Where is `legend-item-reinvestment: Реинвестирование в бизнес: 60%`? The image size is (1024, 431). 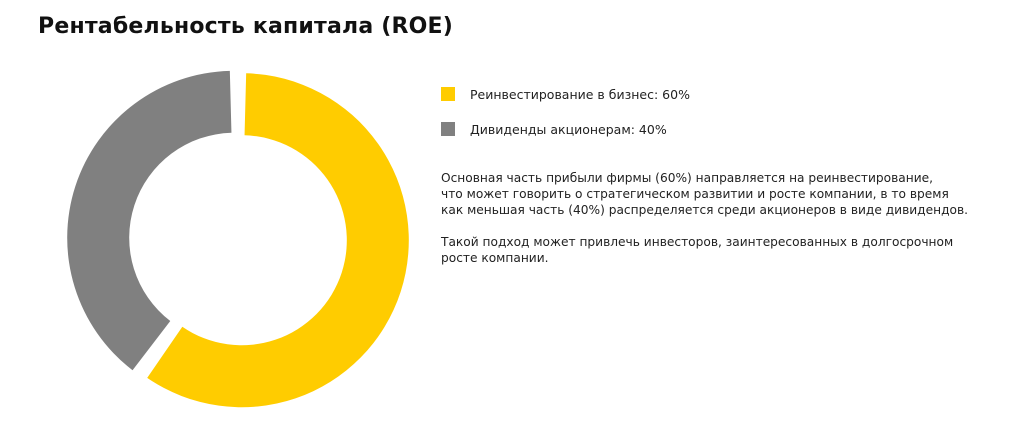
legend-item-reinvestment: Реинвестирование в бизнес: 60% is located at coordinates (565, 94).